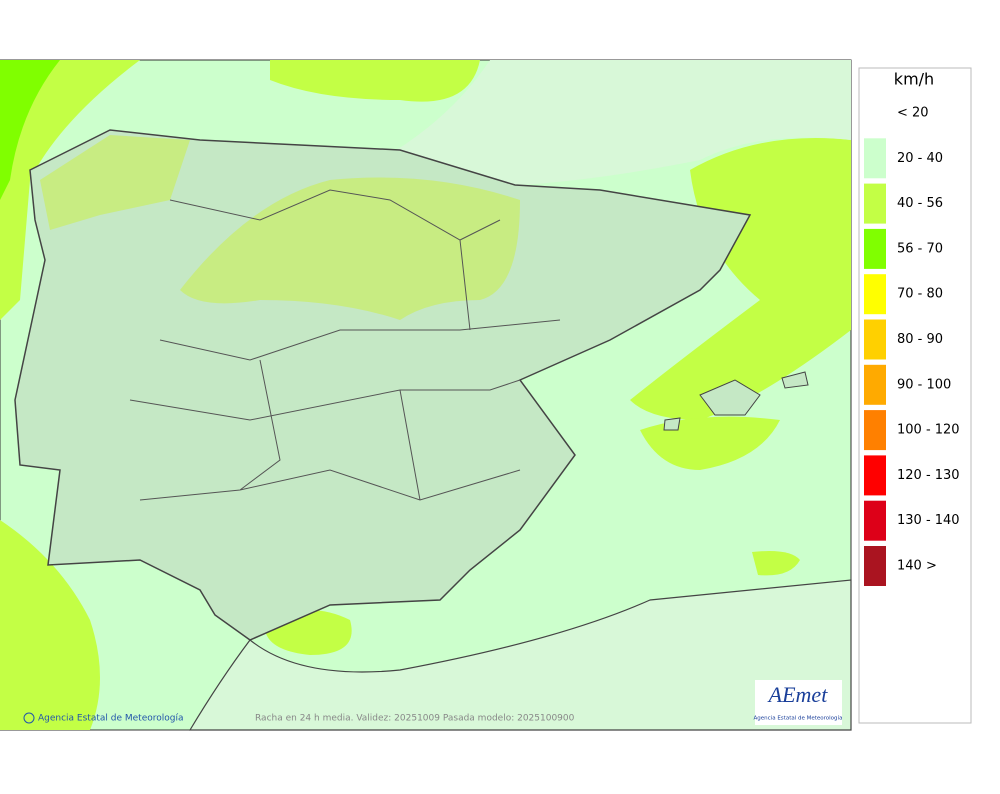 Image resolution: width=1000 pixels, height=794 pixels. I want to click on legend-label: < 20, so click(913, 113).